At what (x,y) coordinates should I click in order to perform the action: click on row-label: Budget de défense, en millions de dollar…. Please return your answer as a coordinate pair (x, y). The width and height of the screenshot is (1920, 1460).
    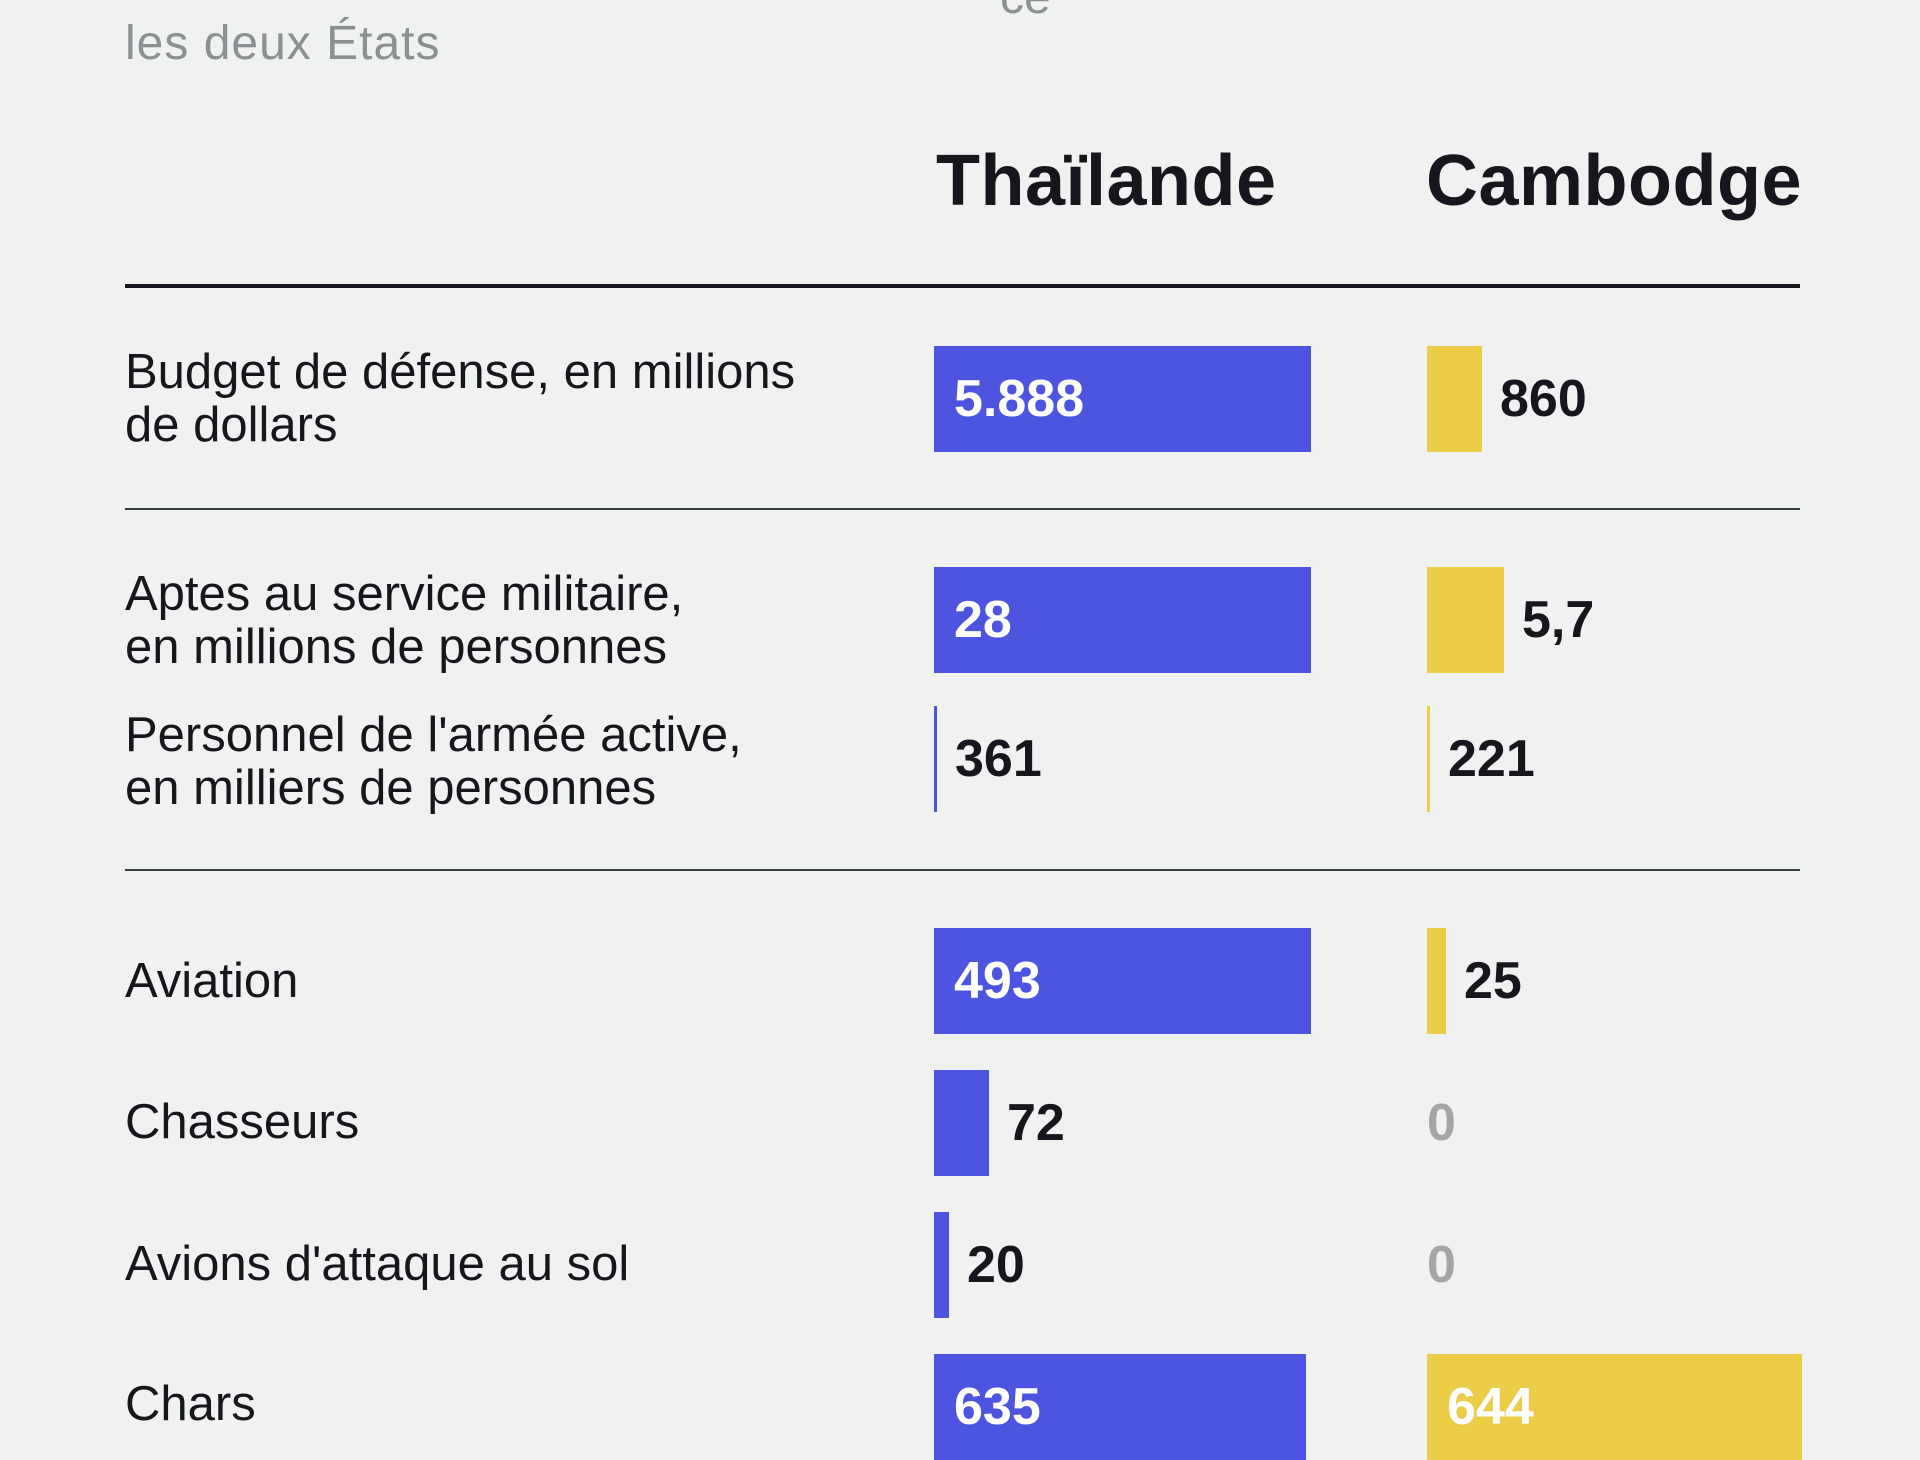
    Looking at the image, I should click on (460, 398).